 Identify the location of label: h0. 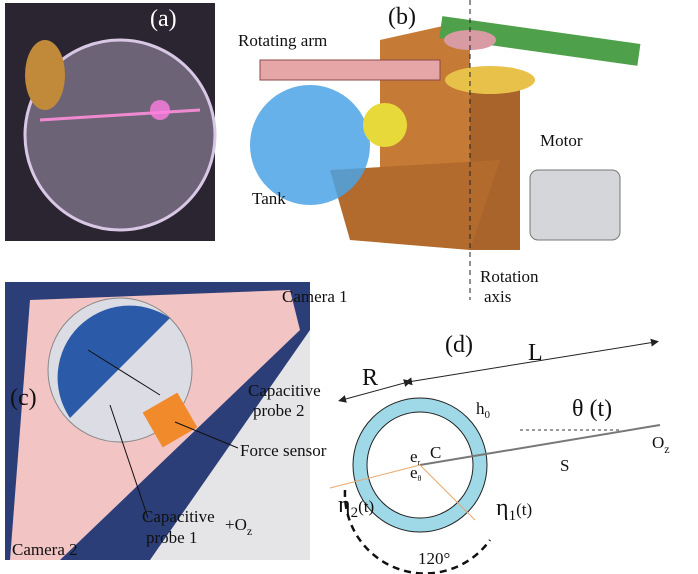
(483, 410).